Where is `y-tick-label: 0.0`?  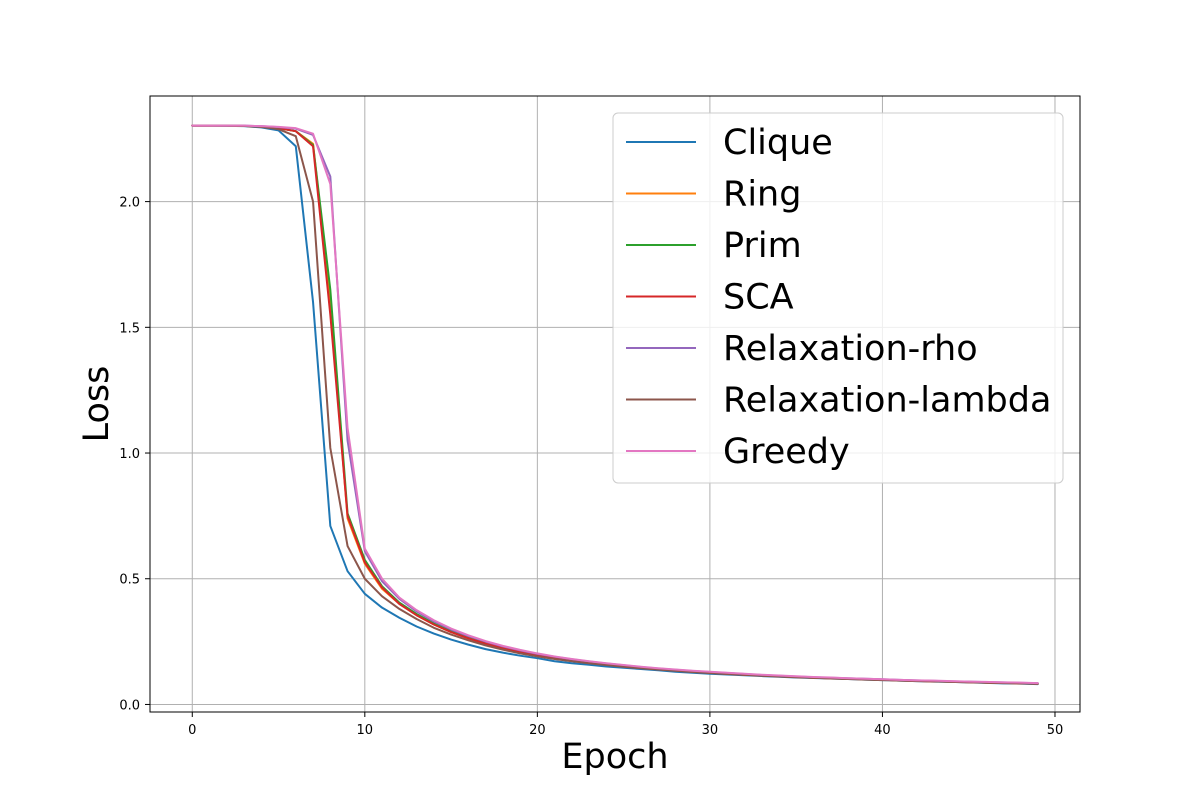 y-tick-label: 0.0 is located at coordinates (129, 705).